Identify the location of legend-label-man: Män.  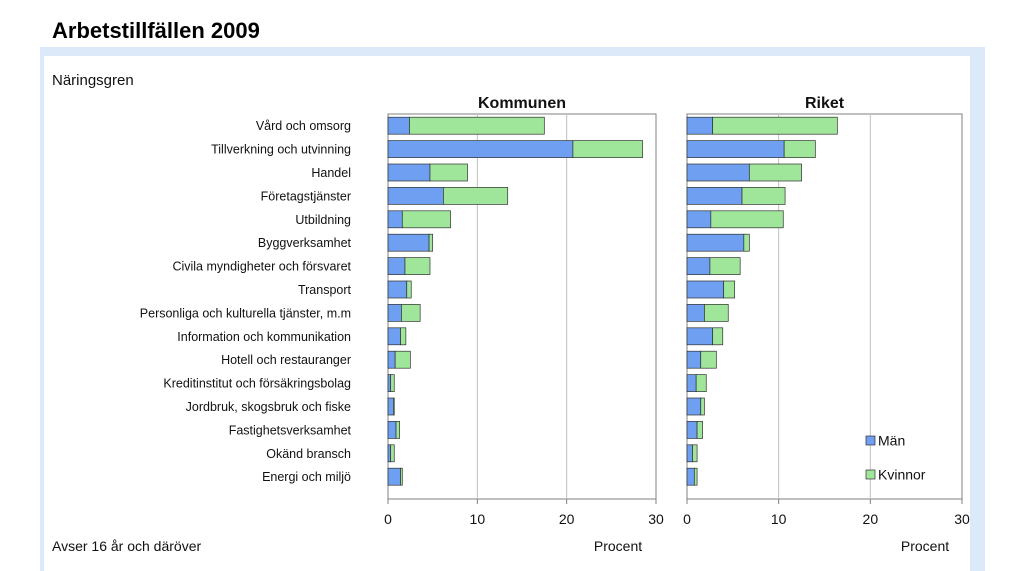
(891, 441).